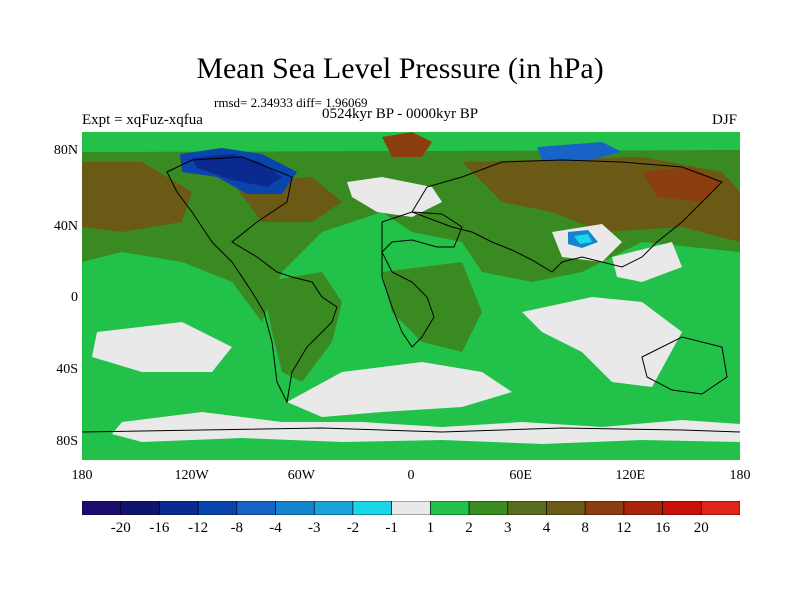 Image resolution: width=800 pixels, height=600 pixels. What do you see at coordinates (585, 528) in the screenshot?
I see `colorbar-label: 8` at bounding box center [585, 528].